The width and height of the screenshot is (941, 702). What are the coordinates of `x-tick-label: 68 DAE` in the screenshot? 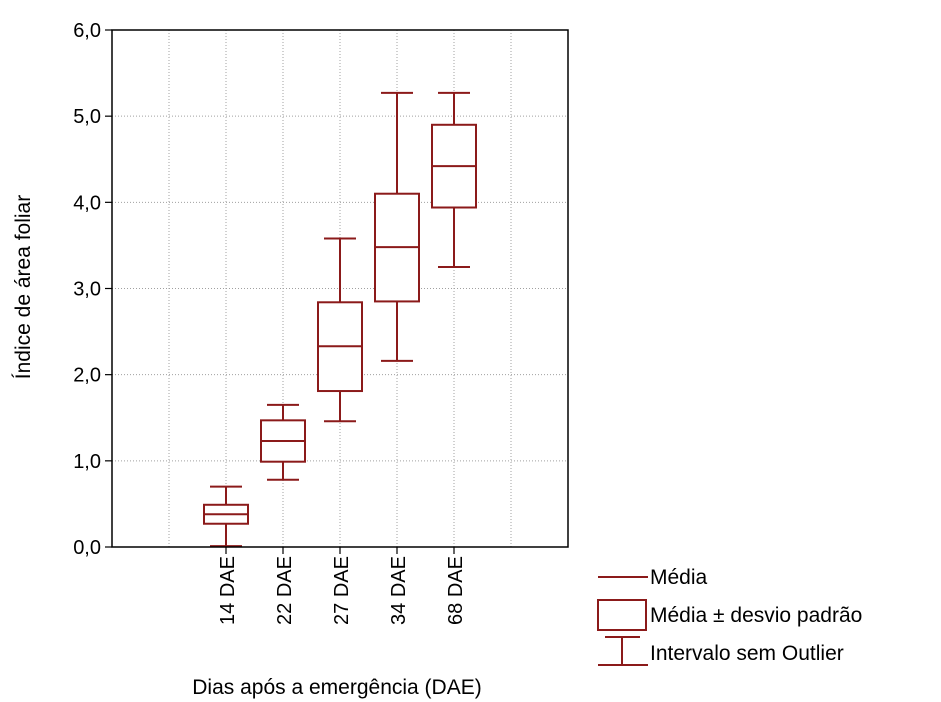 It's located at (456, 590).